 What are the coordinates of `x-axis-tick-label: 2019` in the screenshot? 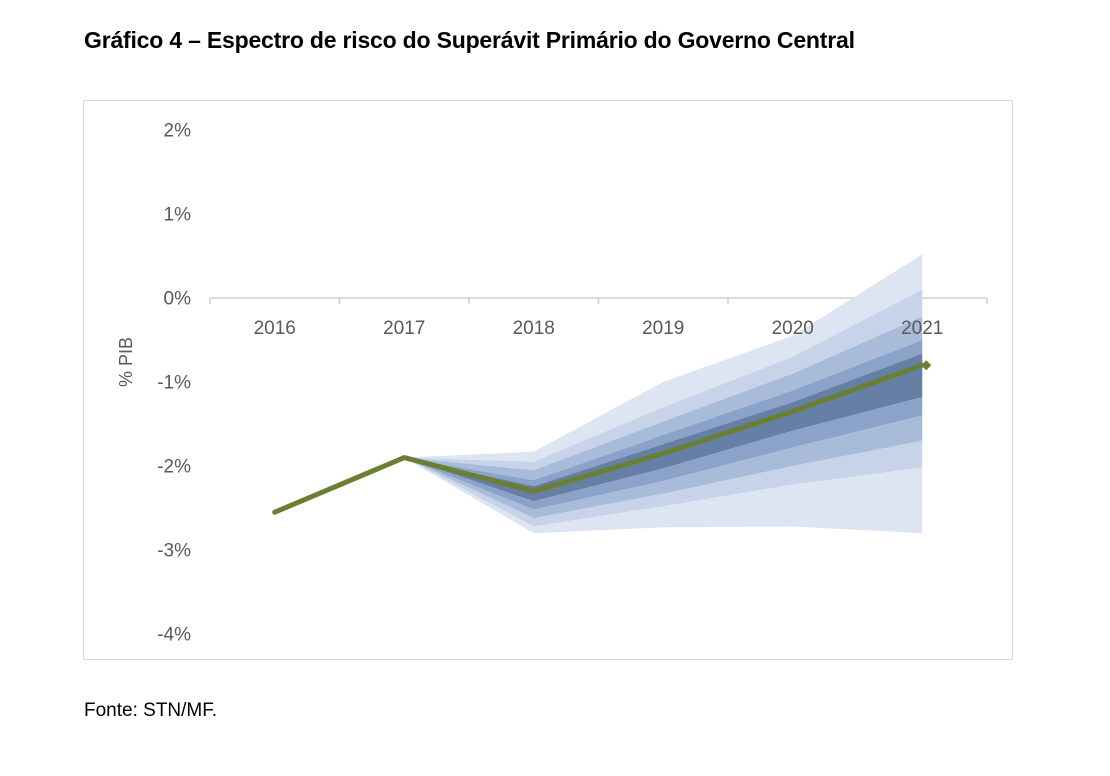 It's located at (663, 328).